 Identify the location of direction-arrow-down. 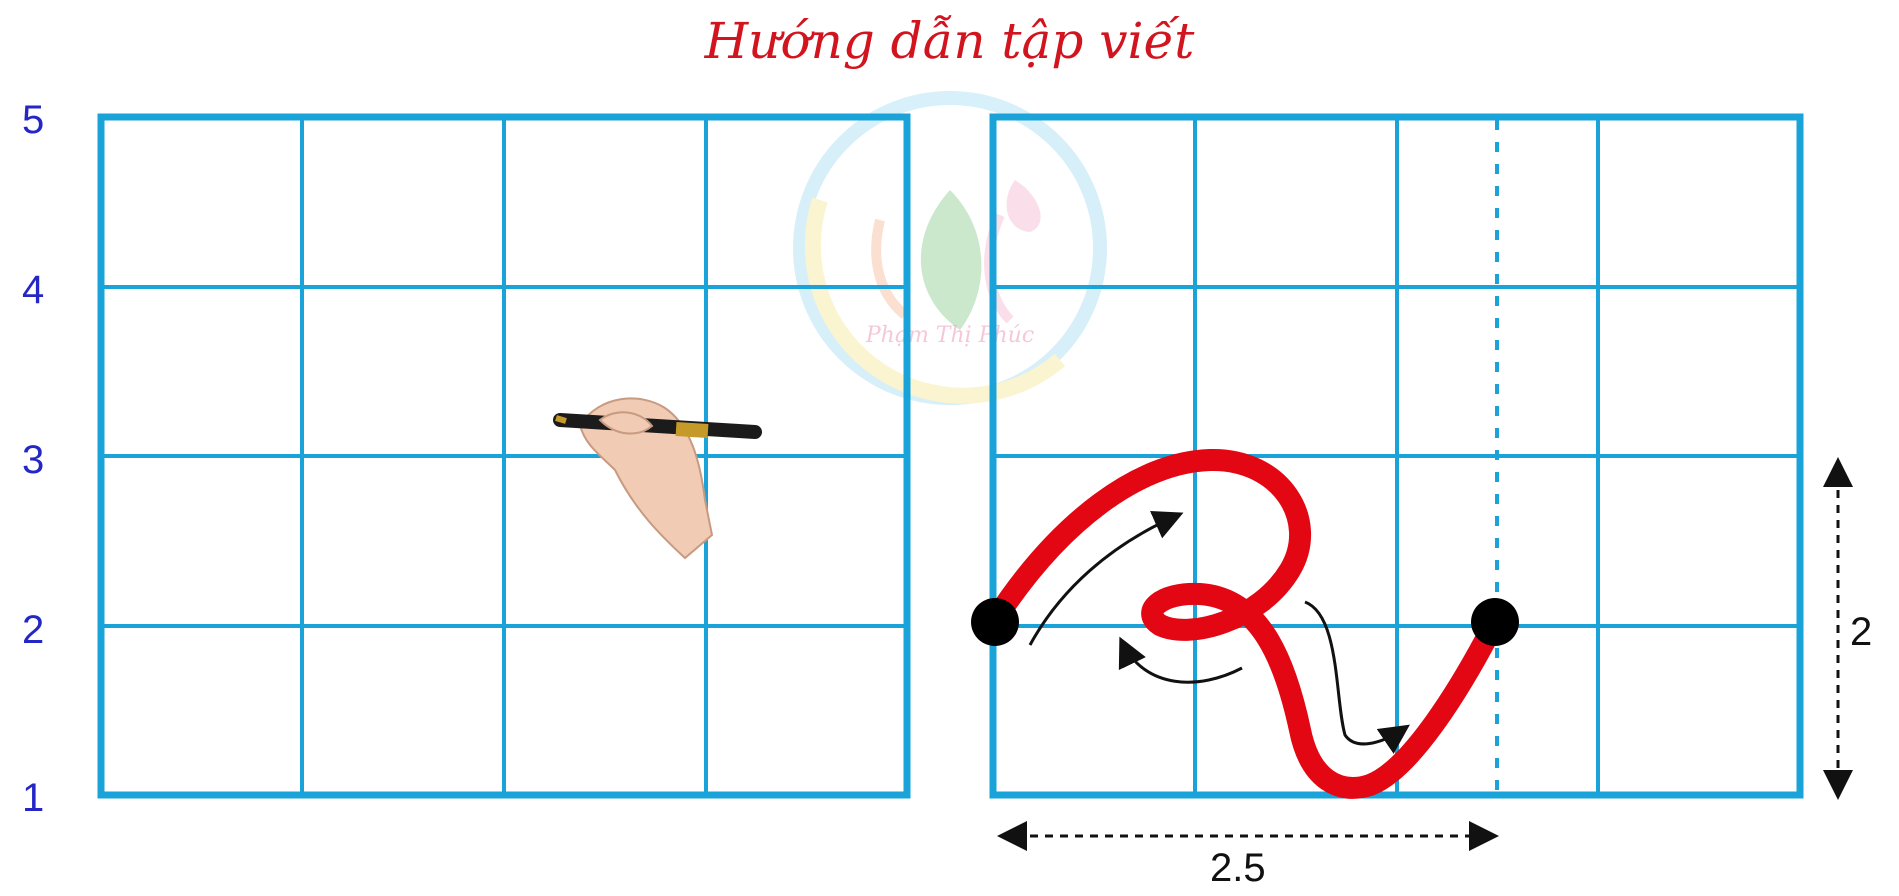
(1357, 677).